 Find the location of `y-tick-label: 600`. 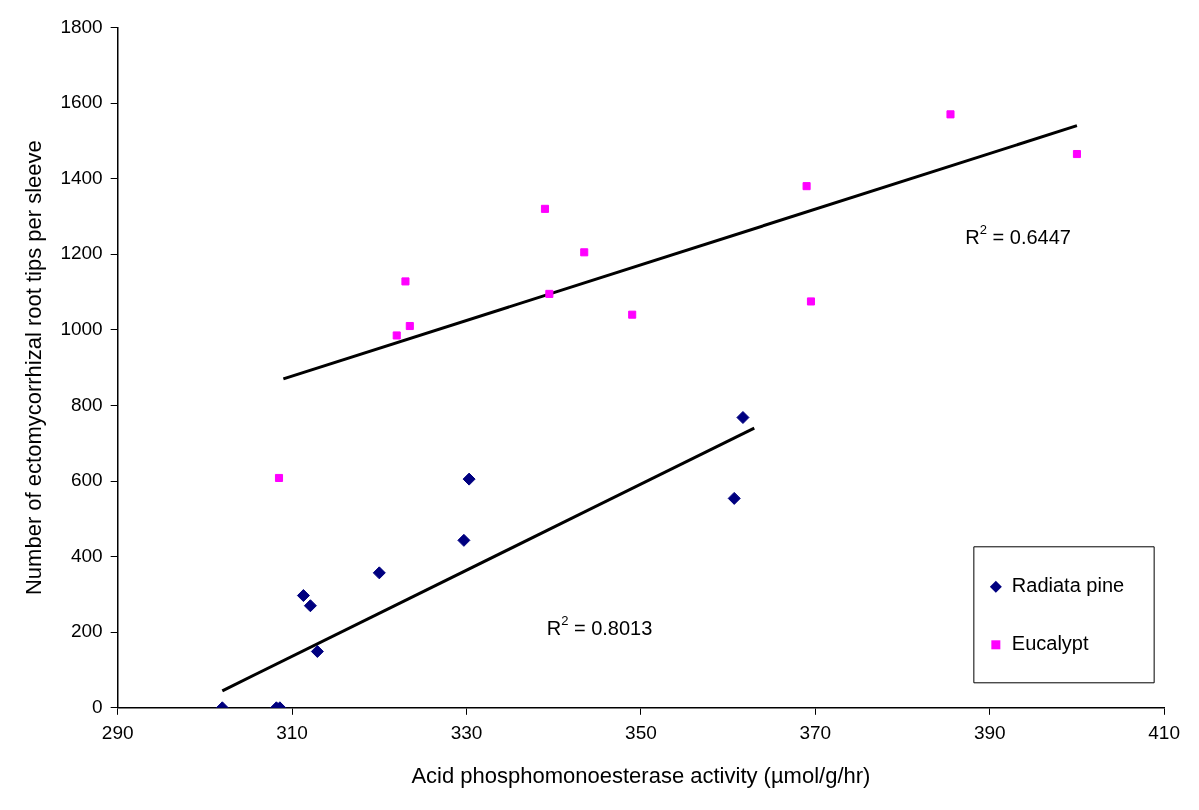

y-tick-label: 600 is located at coordinates (86, 480).